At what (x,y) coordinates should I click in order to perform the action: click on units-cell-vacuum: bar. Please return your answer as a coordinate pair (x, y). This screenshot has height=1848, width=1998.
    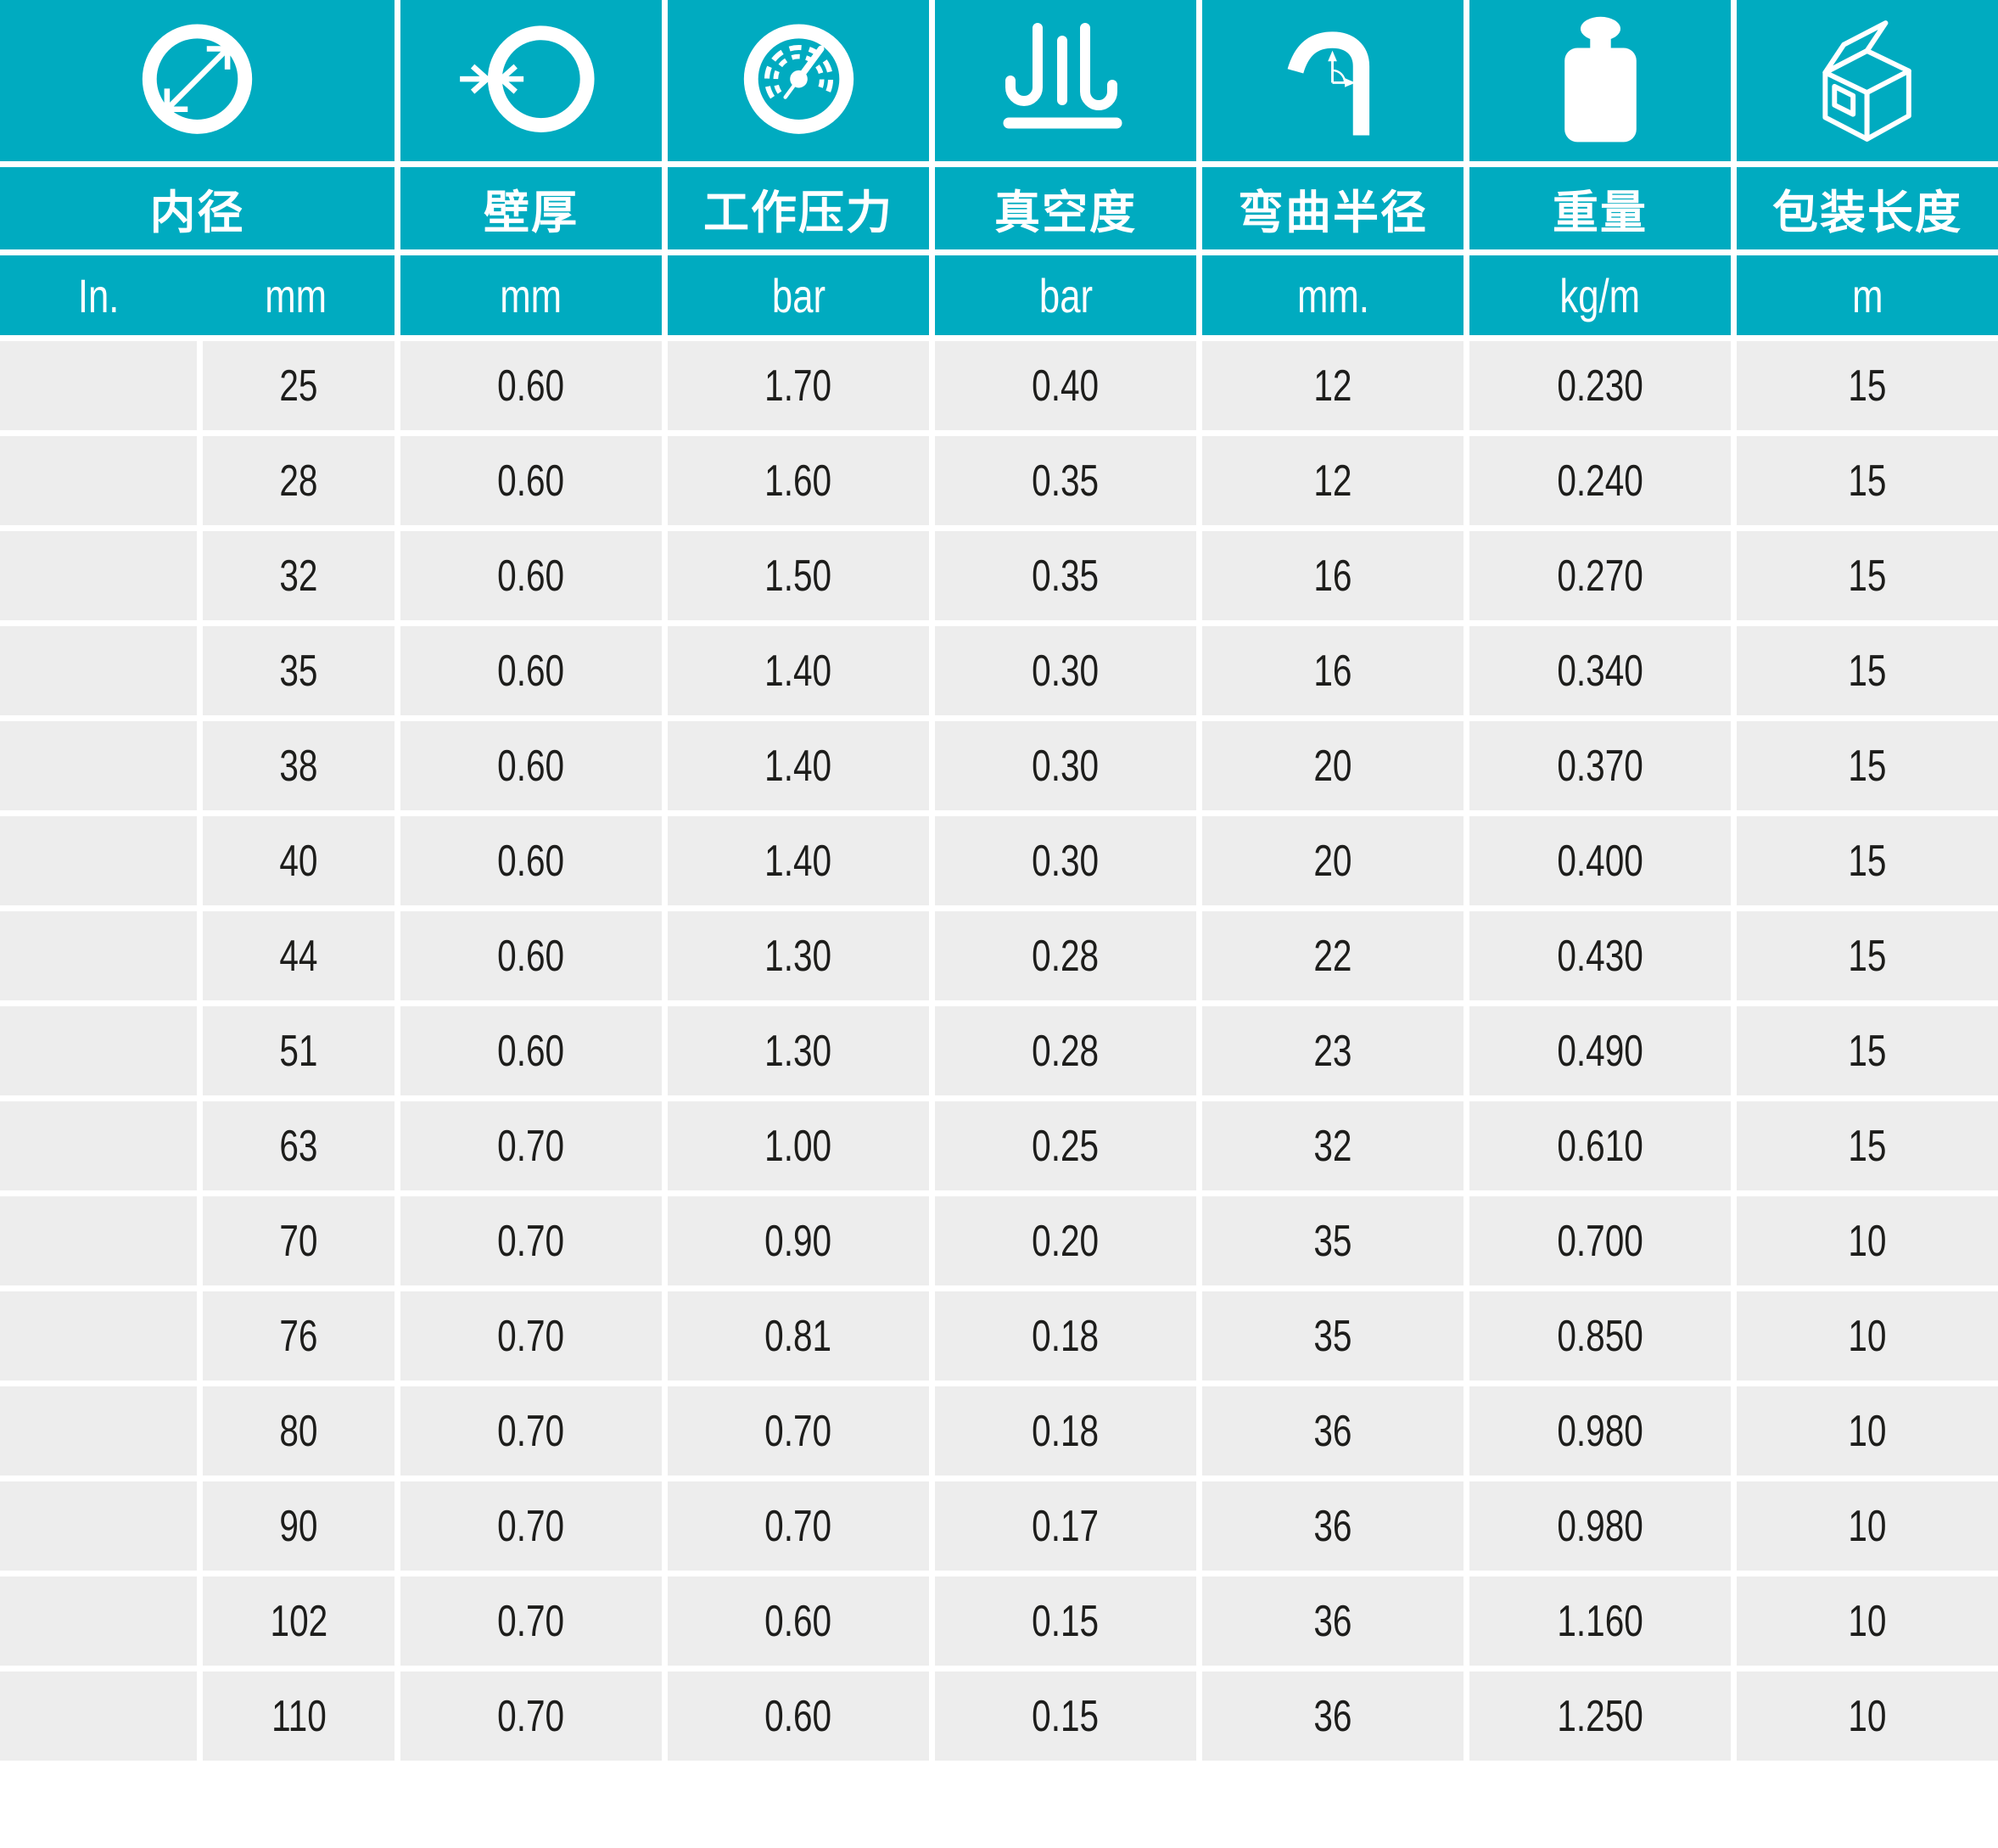
    Looking at the image, I should click on (1066, 295).